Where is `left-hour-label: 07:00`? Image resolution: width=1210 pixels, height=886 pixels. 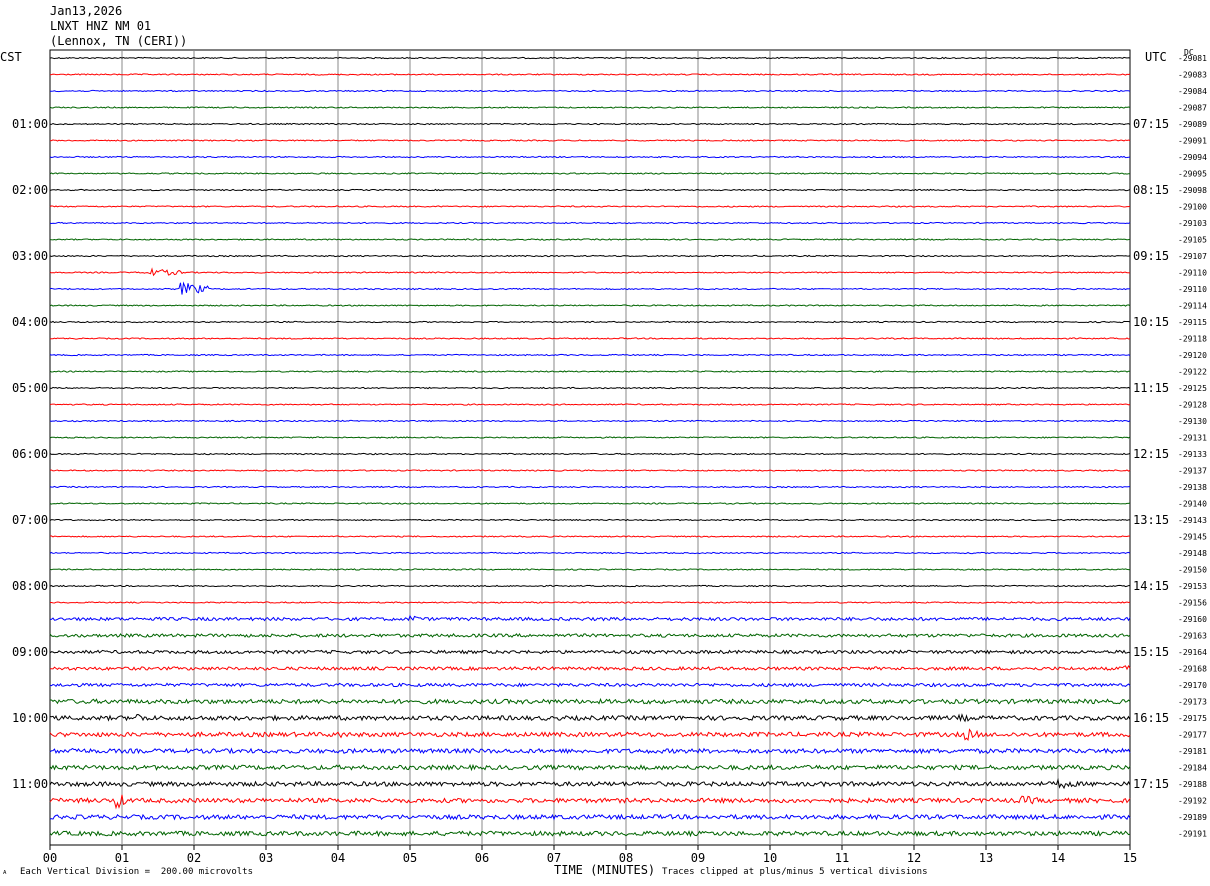
left-hour-label: 07:00 is located at coordinates (30, 520).